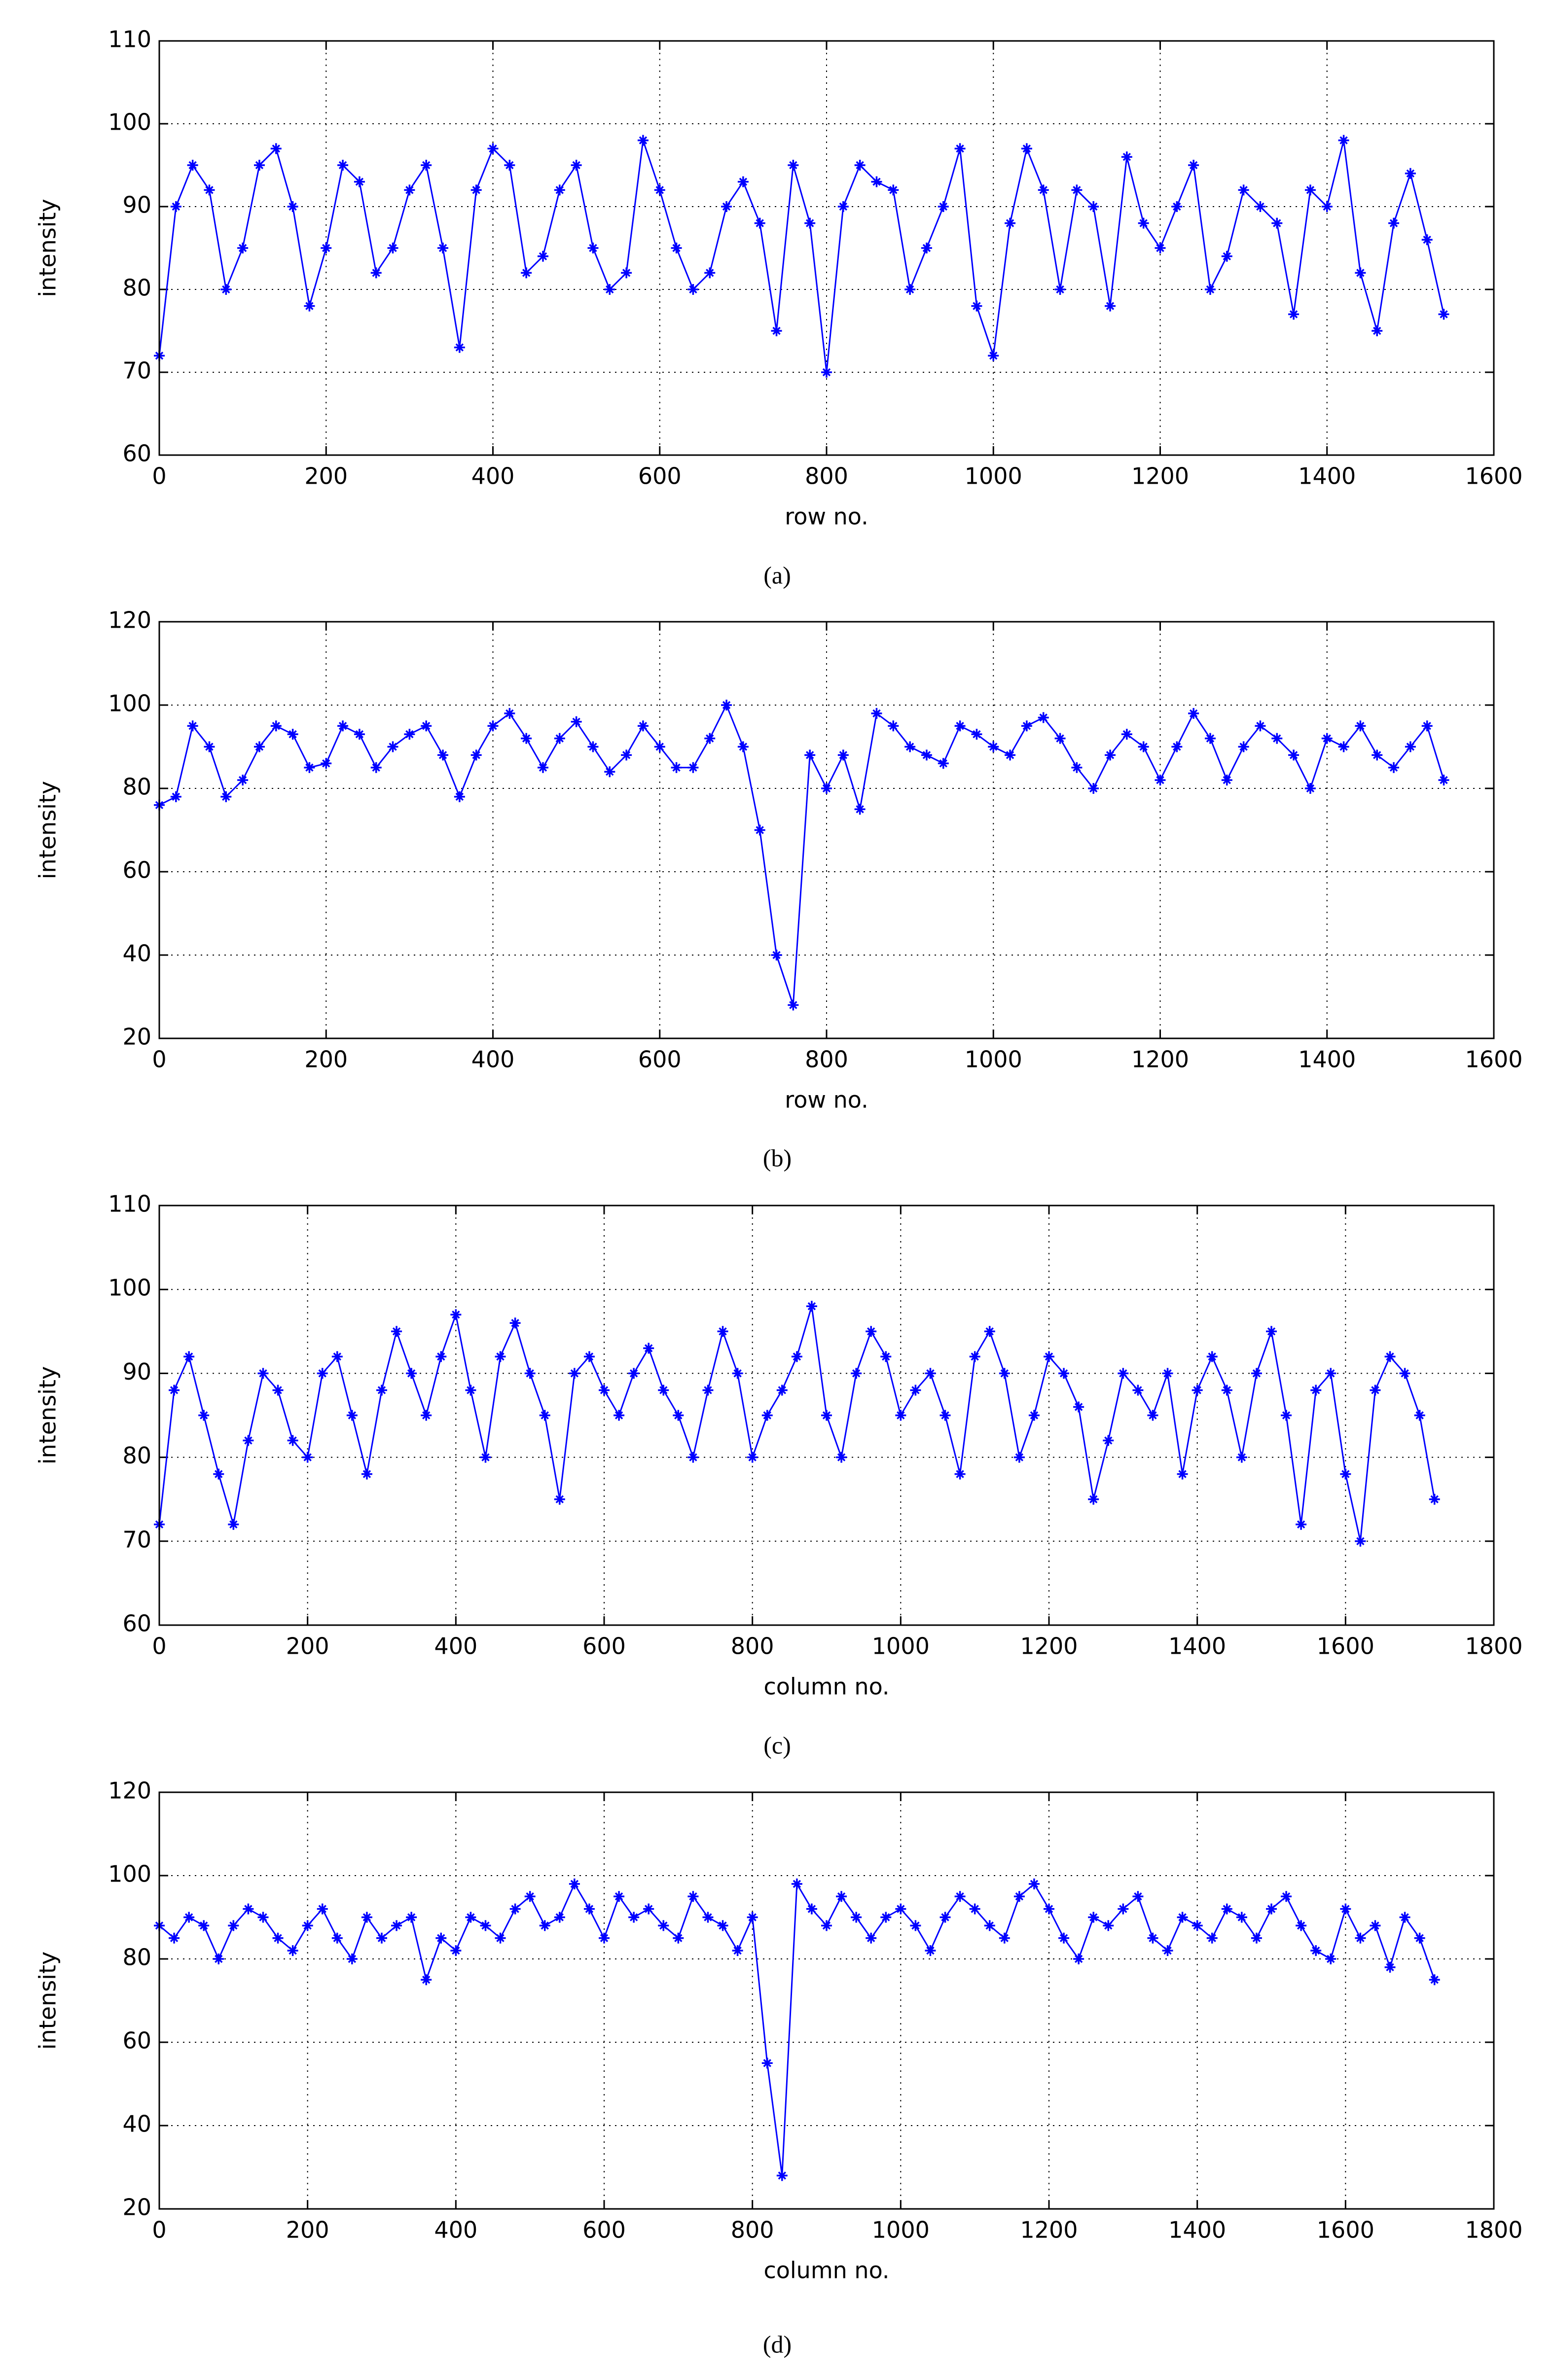 This screenshot has width=1553, height=2380. Describe the element at coordinates (1160, 1059) in the screenshot. I see `x-tick-label: 1200` at that location.